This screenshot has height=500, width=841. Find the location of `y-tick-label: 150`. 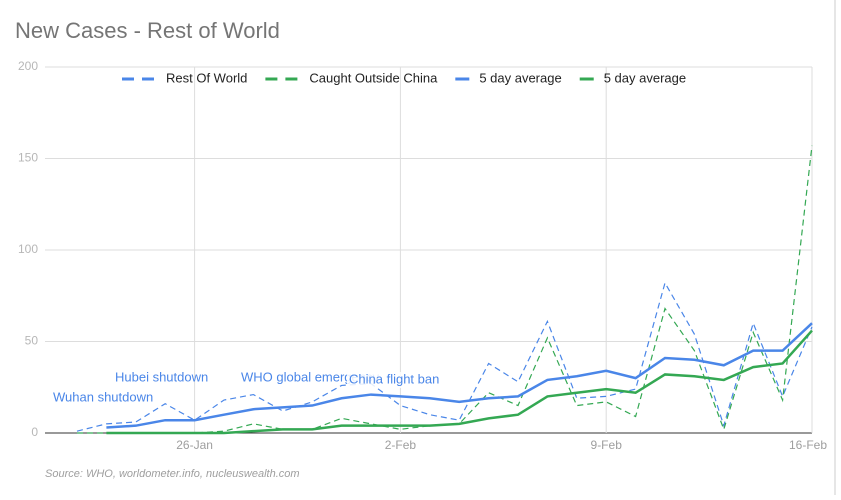

y-tick-label: 150 is located at coordinates (28, 158).